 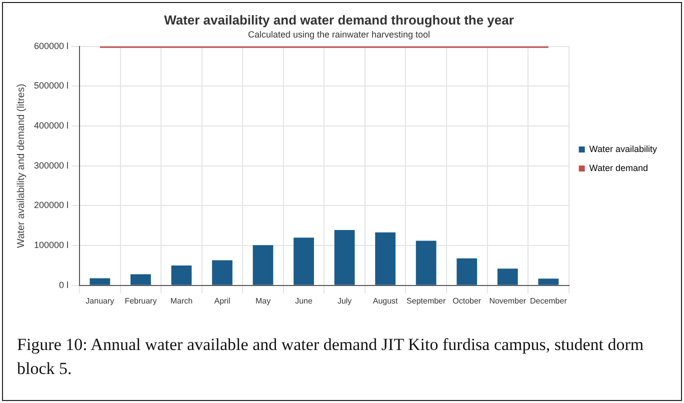 I want to click on x-tick-label: November, so click(x=507, y=301).